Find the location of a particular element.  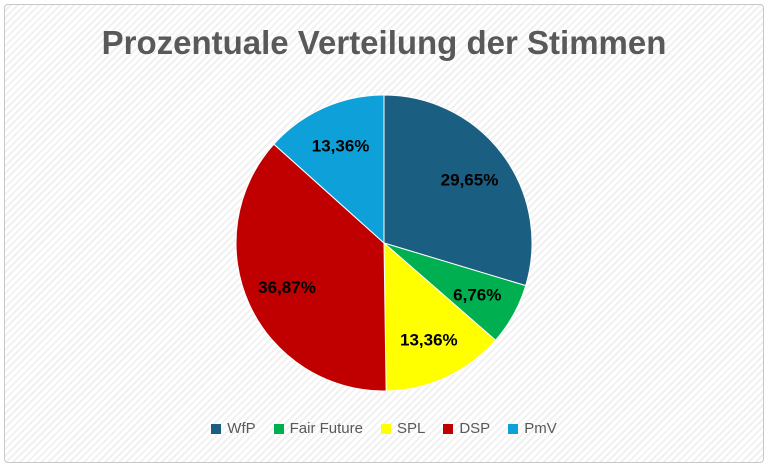

legend-item: Fair Future is located at coordinates (318, 428).